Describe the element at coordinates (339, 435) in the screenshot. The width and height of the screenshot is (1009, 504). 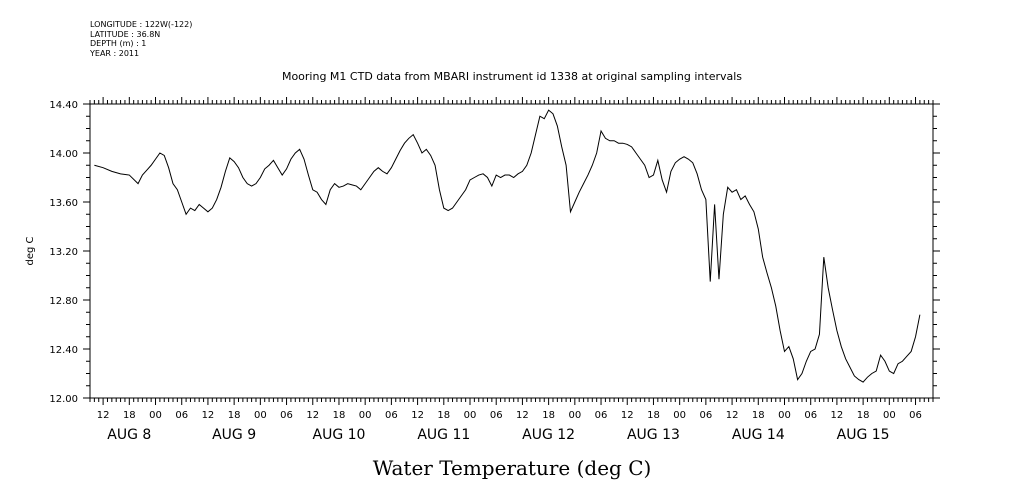
I see `x-day-label: AUG 10` at that location.